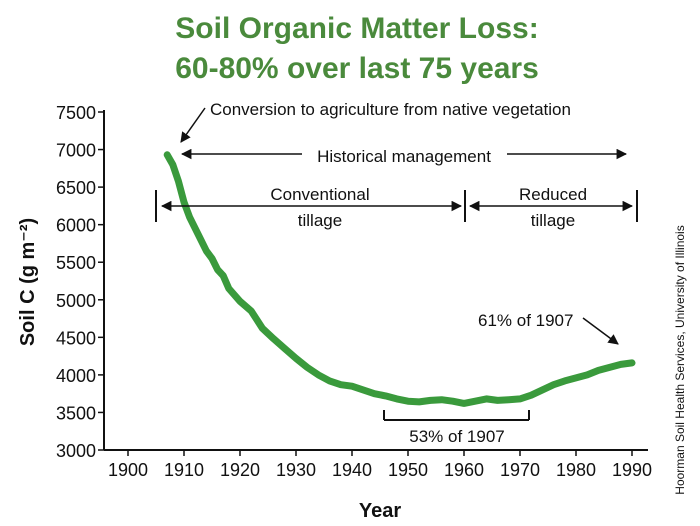 The height and width of the screenshot is (526, 700). I want to click on y-tick-label: 6000, so click(76, 226).